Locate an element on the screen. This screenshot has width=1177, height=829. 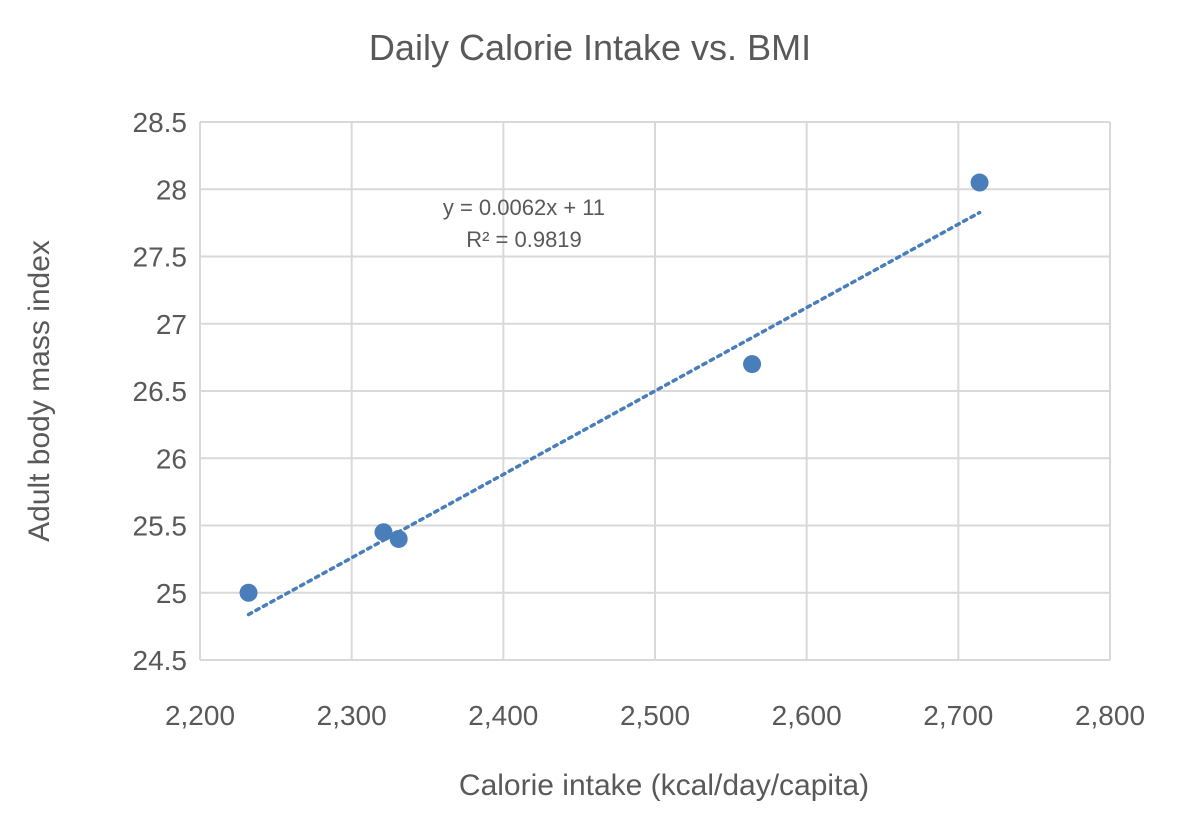
chart-title: Daily Calorie Intake vs. BMI is located at coordinates (590, 47).